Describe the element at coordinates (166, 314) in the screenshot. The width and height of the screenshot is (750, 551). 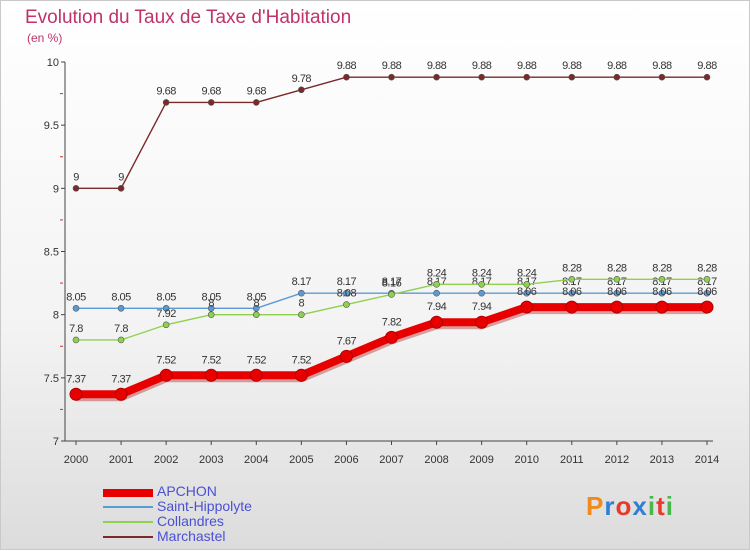
I see `data-label-collandres: 7.92` at that location.